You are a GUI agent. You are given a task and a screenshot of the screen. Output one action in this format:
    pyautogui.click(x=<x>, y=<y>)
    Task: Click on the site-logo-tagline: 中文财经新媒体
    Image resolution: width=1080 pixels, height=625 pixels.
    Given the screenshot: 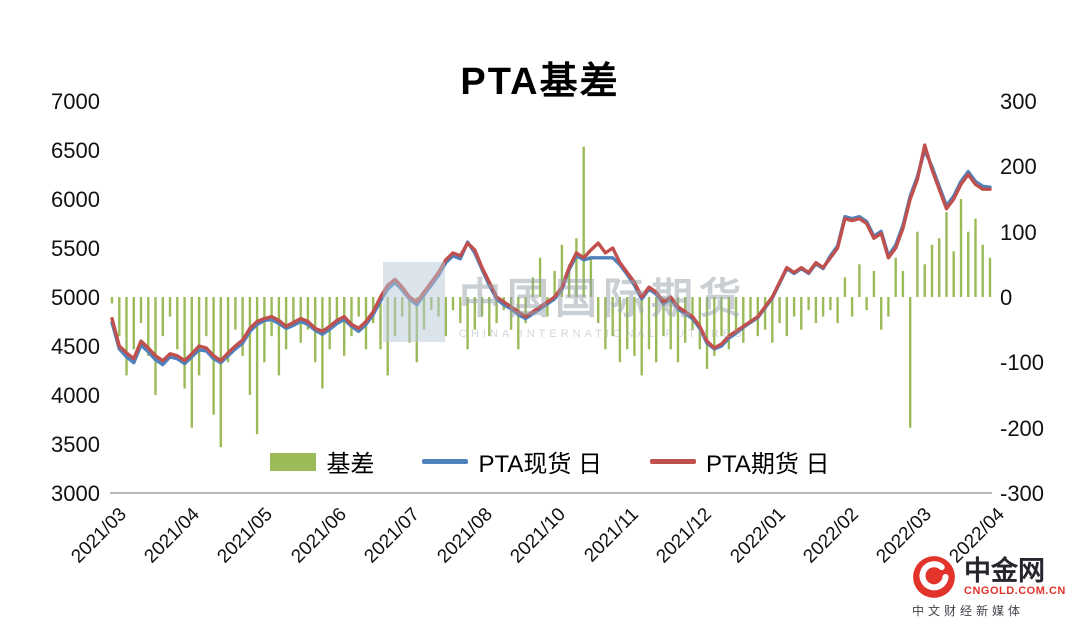 What is the action you would take?
    pyautogui.click(x=968, y=611)
    